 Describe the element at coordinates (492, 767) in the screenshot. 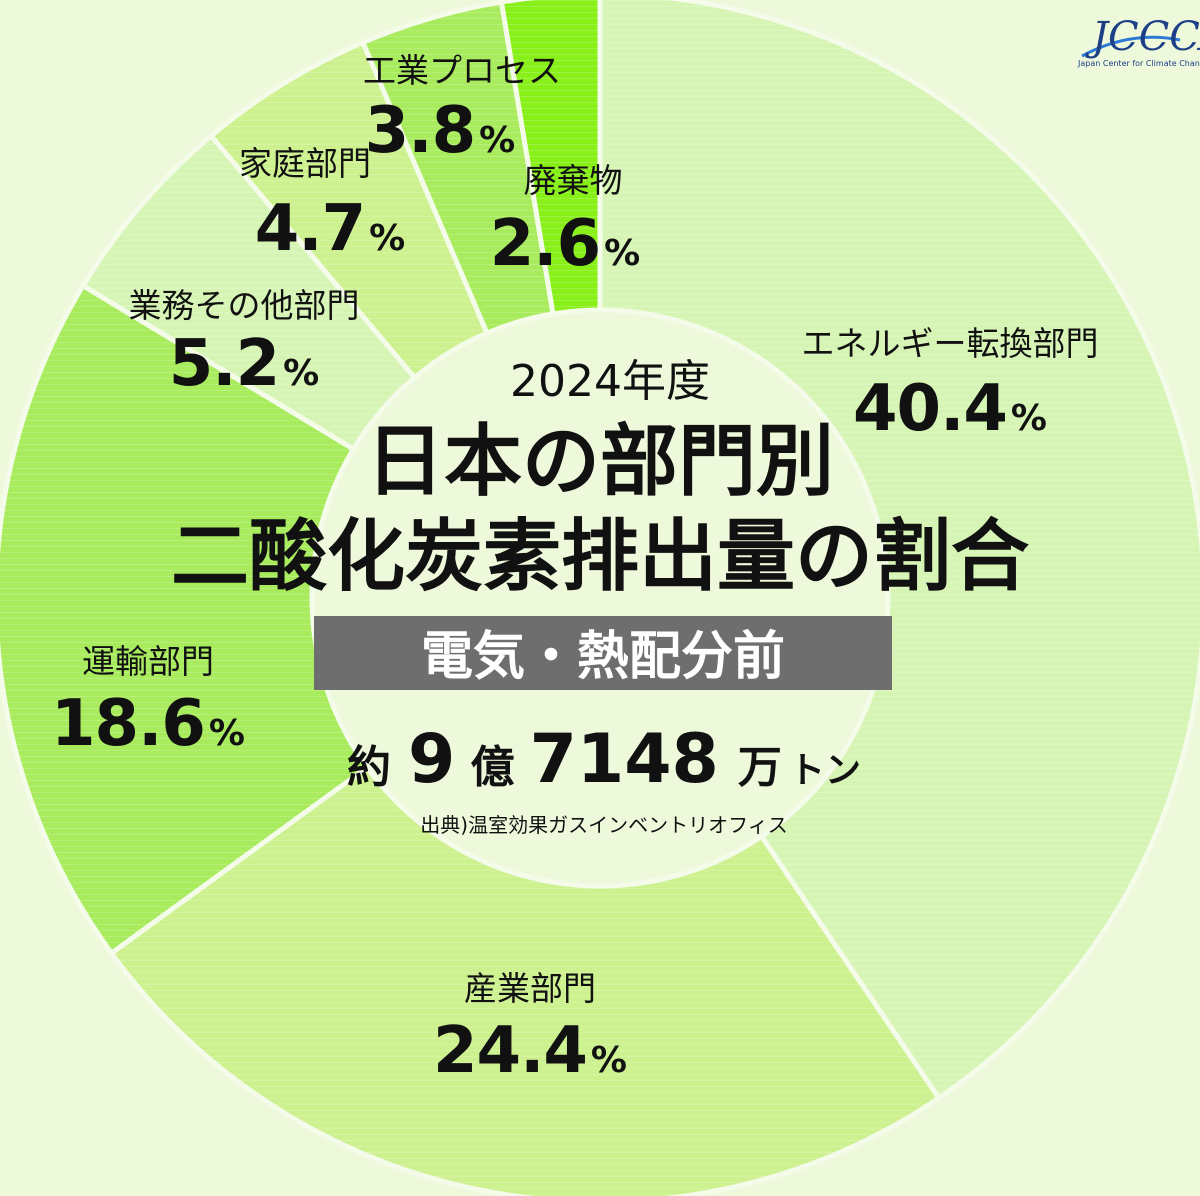

I see `total-oku-unit: 億` at that location.